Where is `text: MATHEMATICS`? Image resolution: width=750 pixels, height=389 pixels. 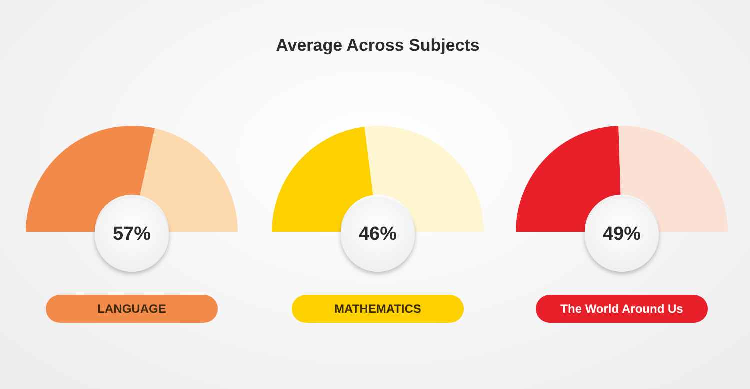
text: MATHEMATICS is located at coordinates (378, 309).